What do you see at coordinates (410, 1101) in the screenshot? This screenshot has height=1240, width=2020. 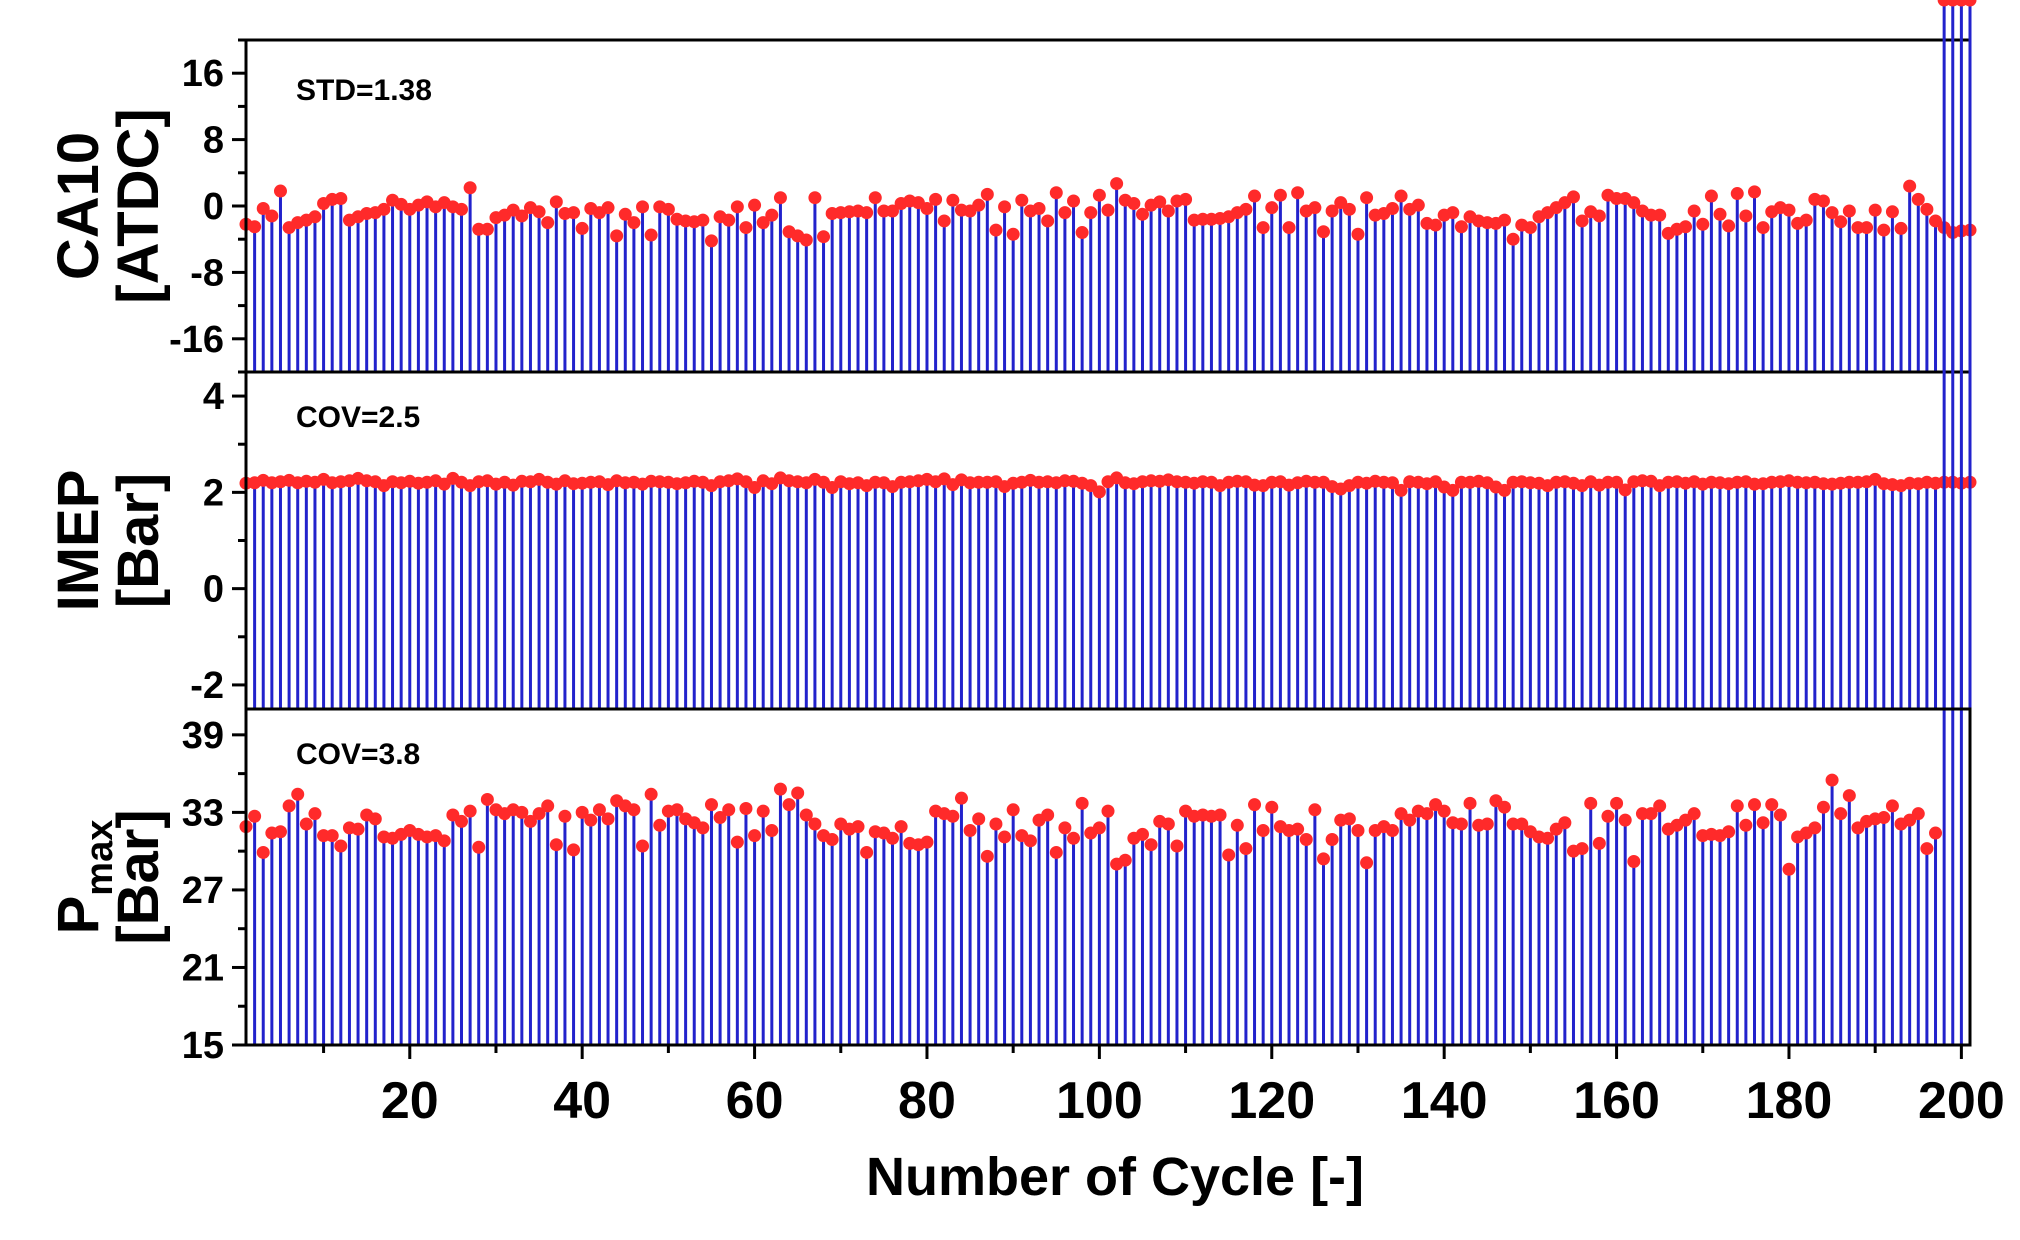 I see `x-tick-label: 20` at bounding box center [410, 1101].